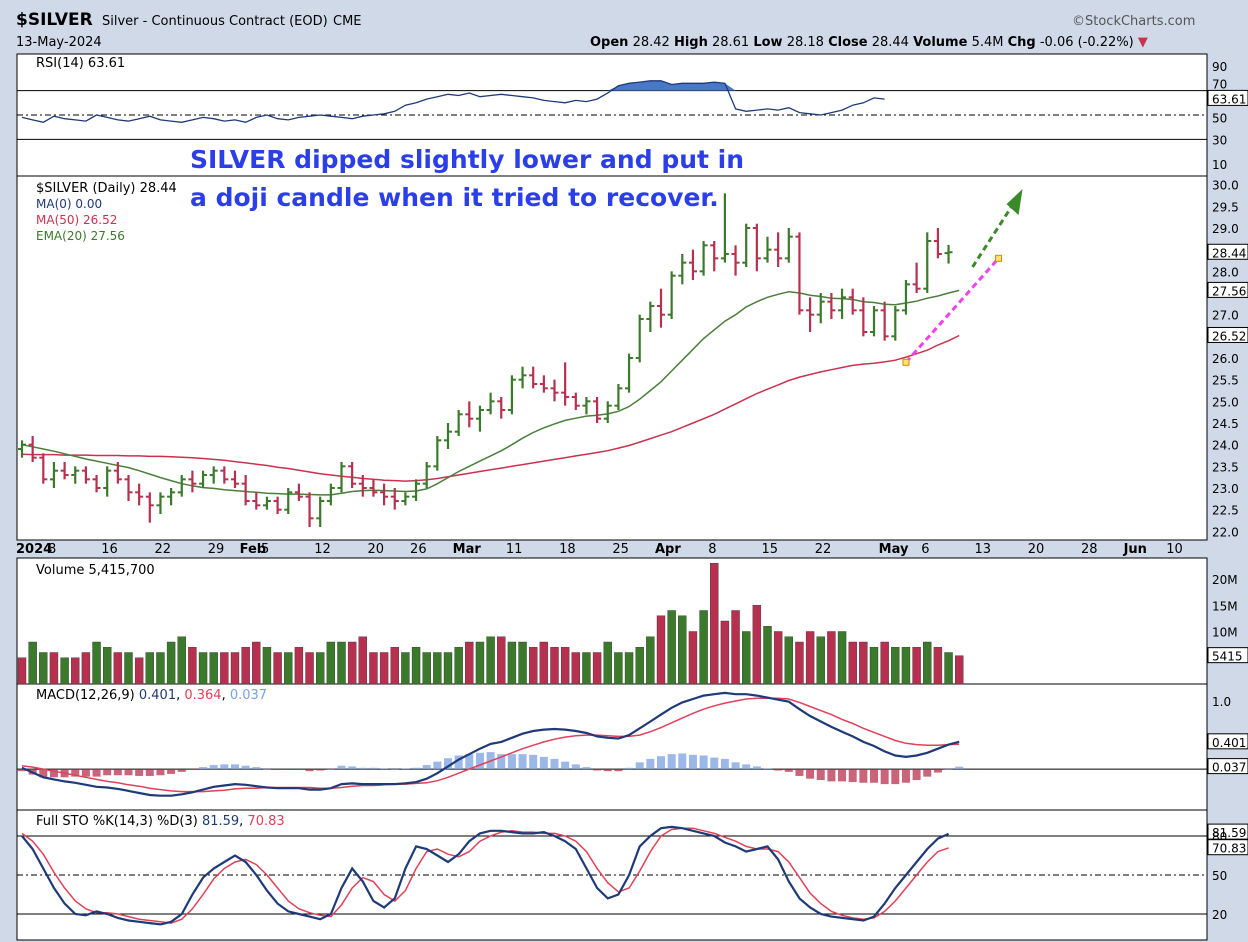 This screenshot has width=1248, height=942. I want to click on annotation-line-2: a doji candle when it tried to recover., so click(454, 197).